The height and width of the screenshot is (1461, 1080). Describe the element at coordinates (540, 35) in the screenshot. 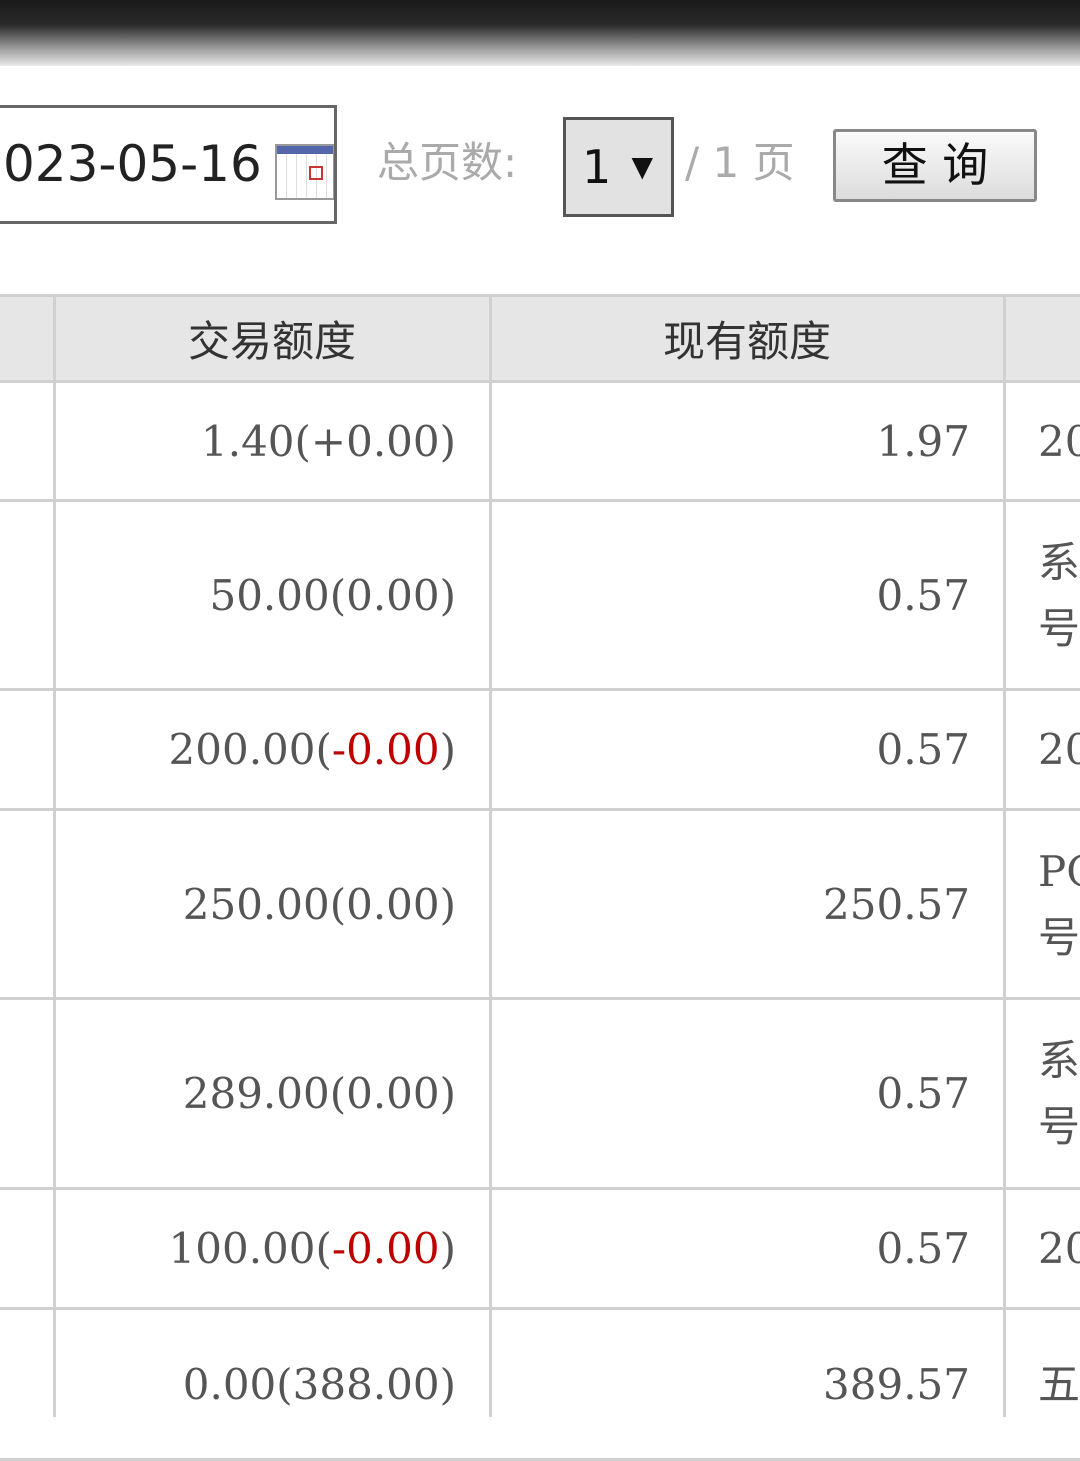

I see `status-bar` at that location.